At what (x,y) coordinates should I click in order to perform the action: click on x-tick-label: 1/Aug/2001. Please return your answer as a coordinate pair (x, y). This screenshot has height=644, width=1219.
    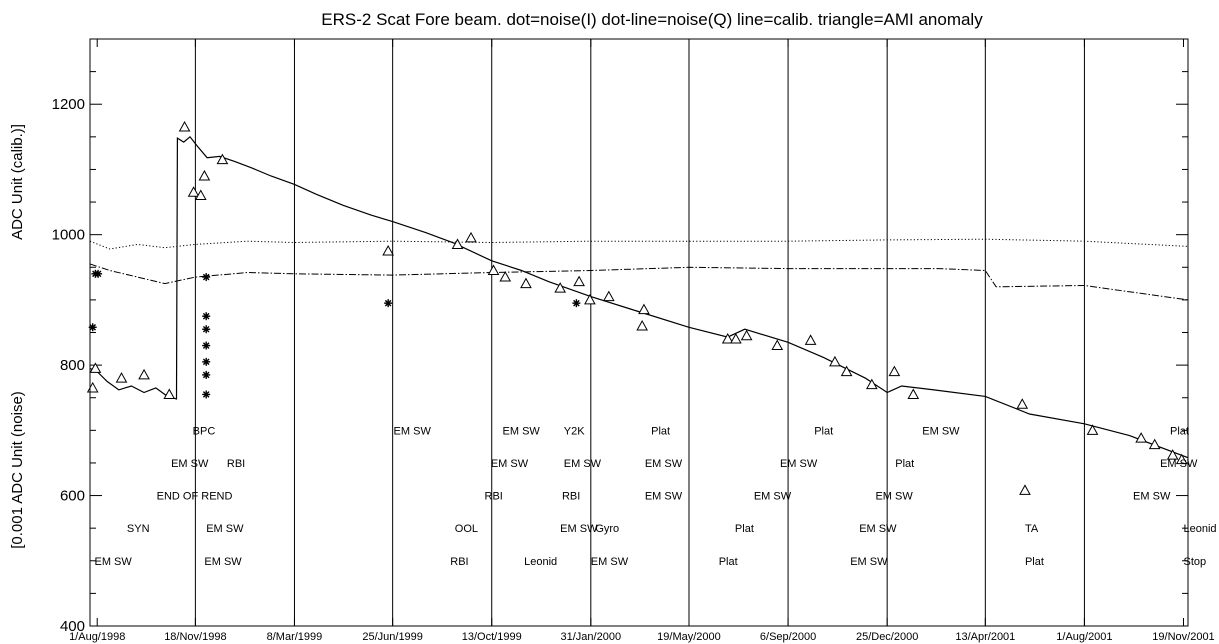
    Looking at the image, I should click on (1084, 637).